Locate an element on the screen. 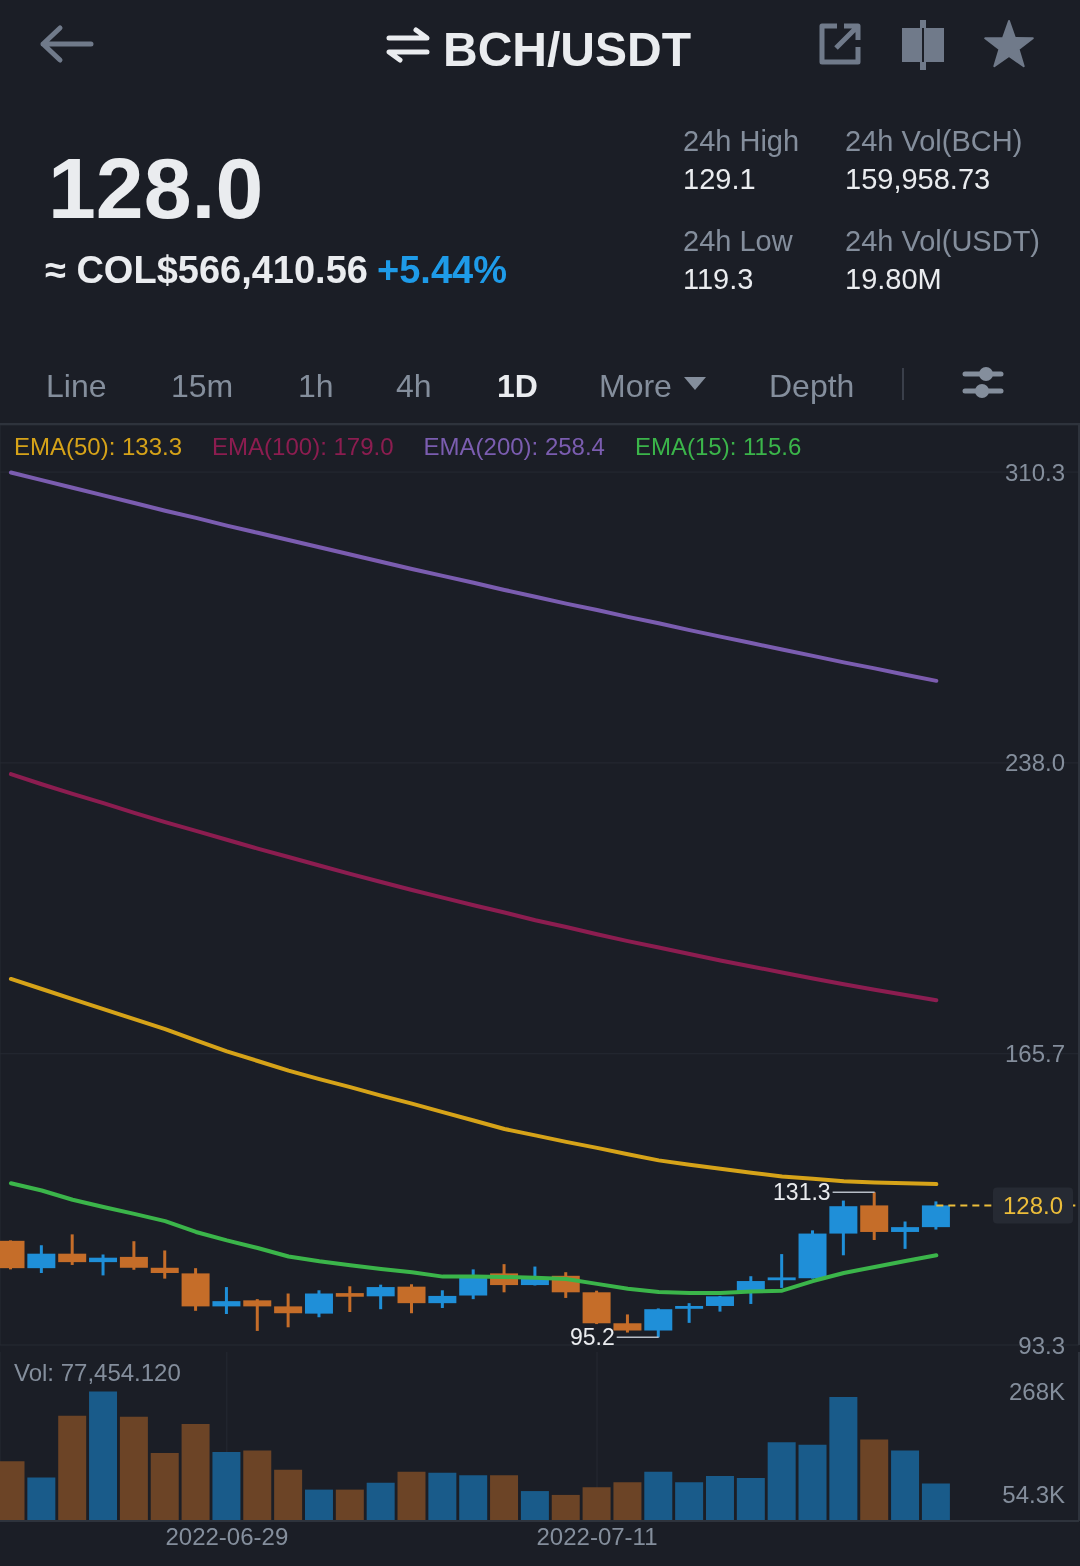 Image resolution: width=1080 pixels, height=1566 pixels. y-tick-label: 268K is located at coordinates (1036, 1392).